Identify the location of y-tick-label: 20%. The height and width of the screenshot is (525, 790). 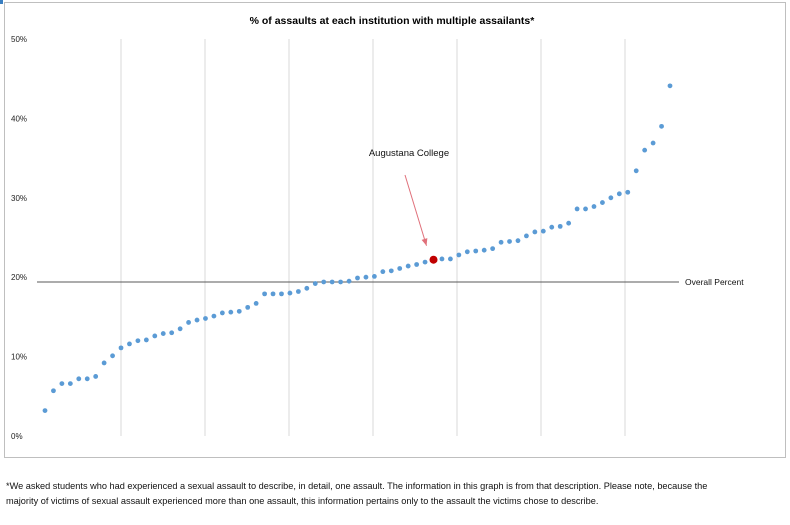
(19, 277).